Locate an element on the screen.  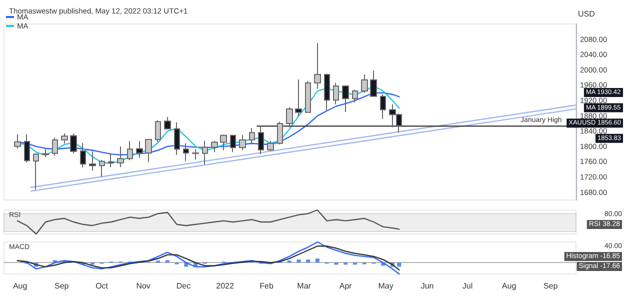
x-tick-label: May is located at coordinates (386, 286).